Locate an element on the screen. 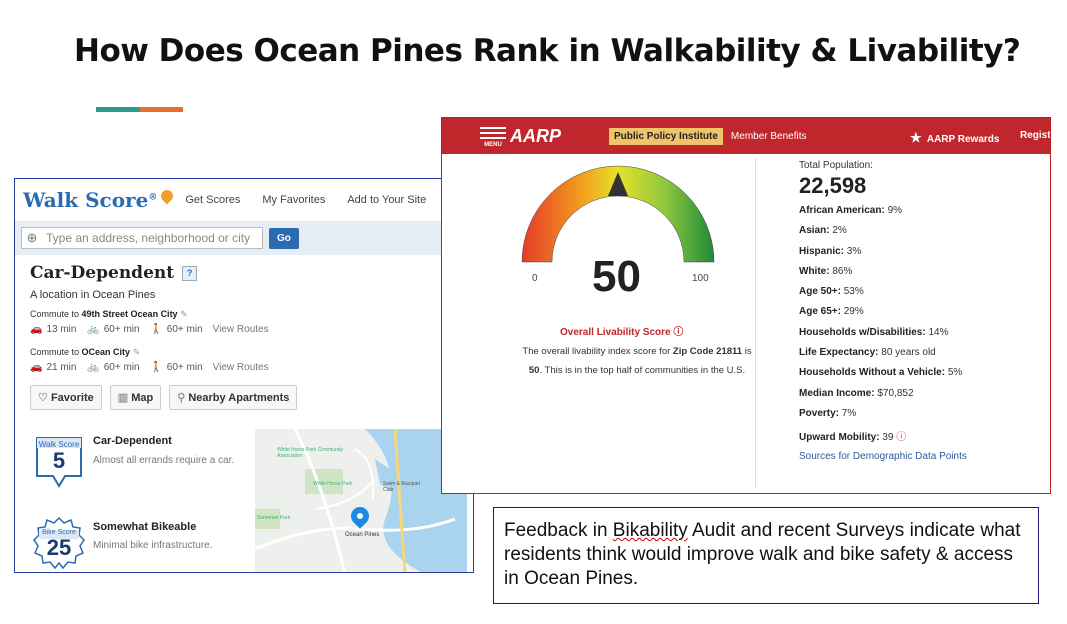  commute-destination: OCean City is located at coordinates (106, 352).